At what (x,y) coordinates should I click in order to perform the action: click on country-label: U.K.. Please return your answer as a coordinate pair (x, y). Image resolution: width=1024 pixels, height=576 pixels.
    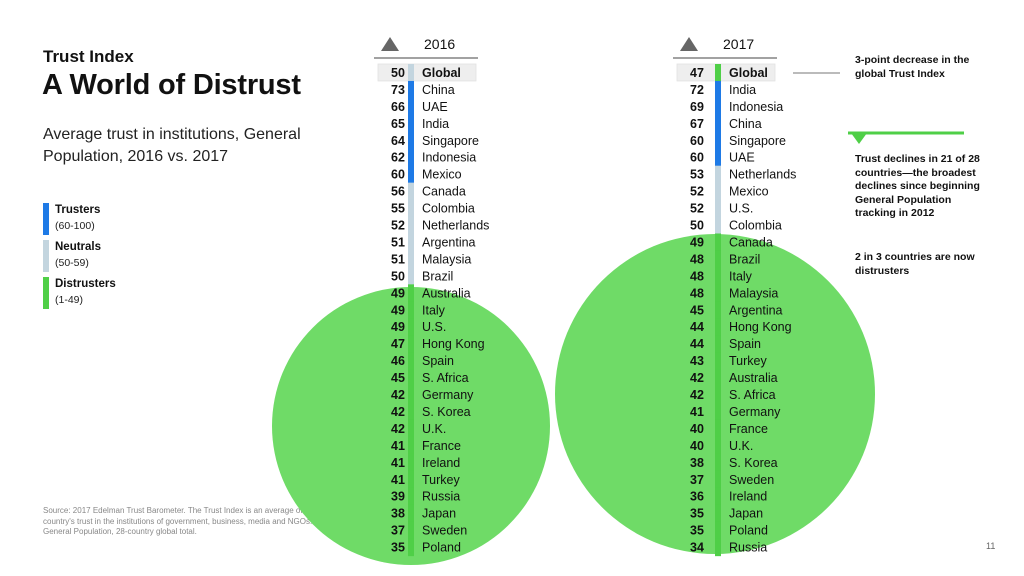
    Looking at the image, I should click on (434, 429).